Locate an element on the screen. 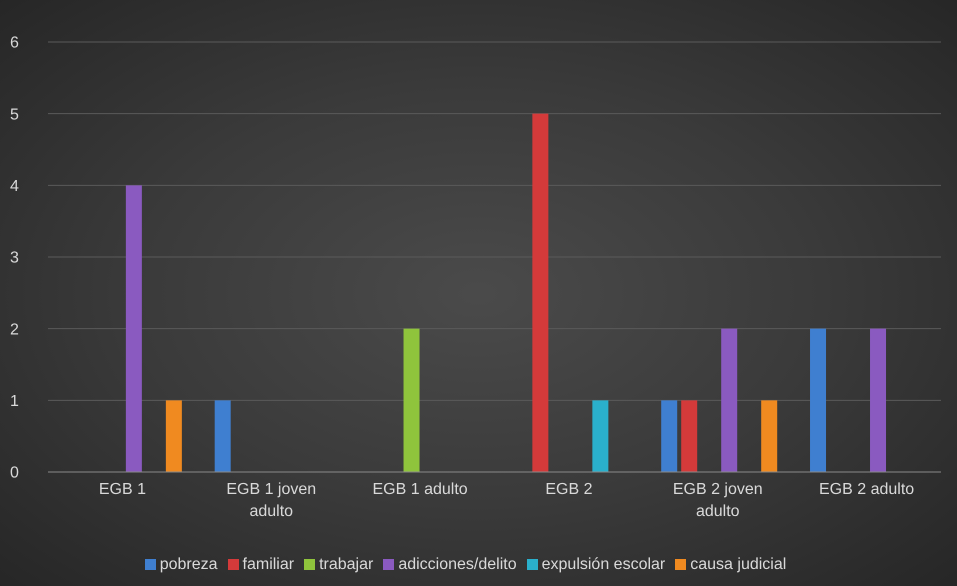 The image size is (957, 586). x-tick-label: EGB 1 adulto is located at coordinates (420, 489).